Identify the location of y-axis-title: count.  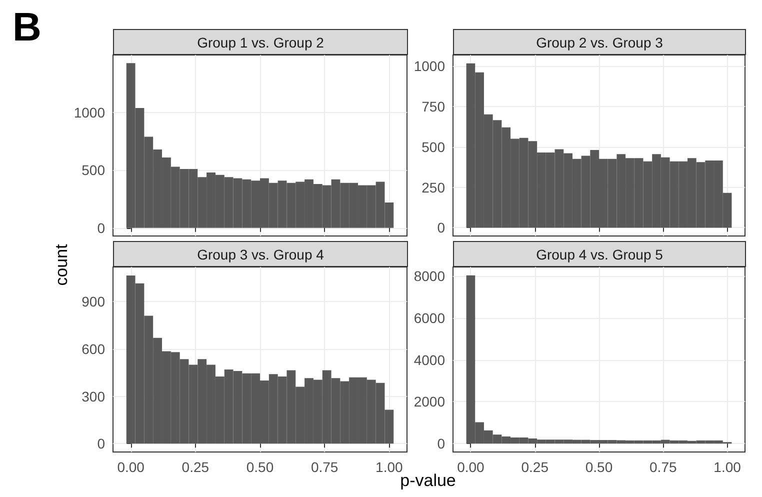
(62, 265).